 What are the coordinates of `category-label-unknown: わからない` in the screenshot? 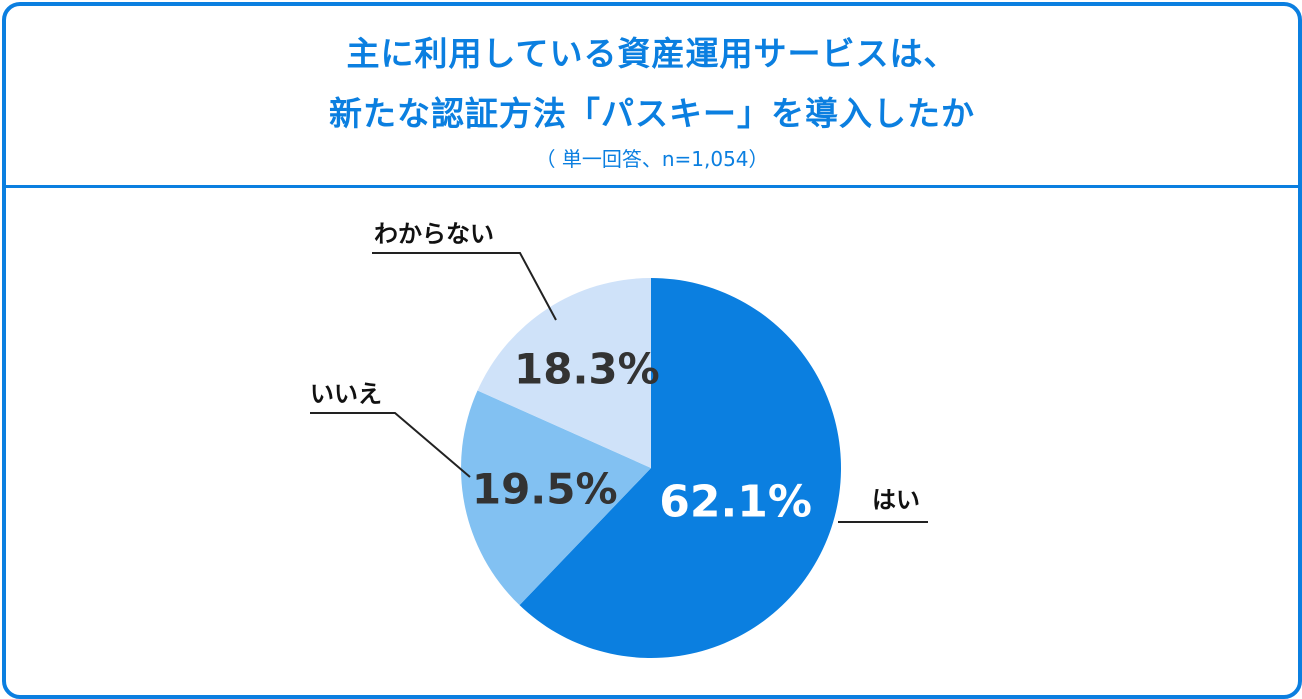 It's located at (434, 234).